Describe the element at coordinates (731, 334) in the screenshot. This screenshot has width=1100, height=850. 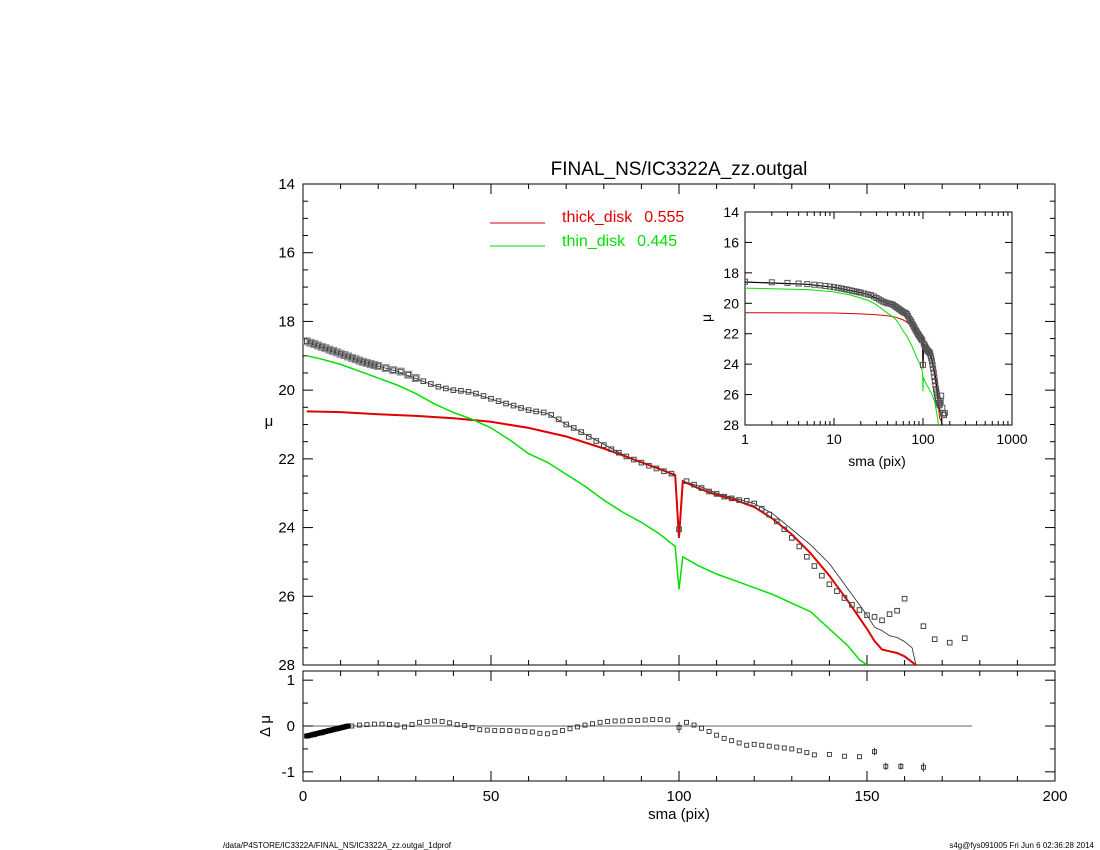
I see `inset-y-tick-label: 22` at that location.